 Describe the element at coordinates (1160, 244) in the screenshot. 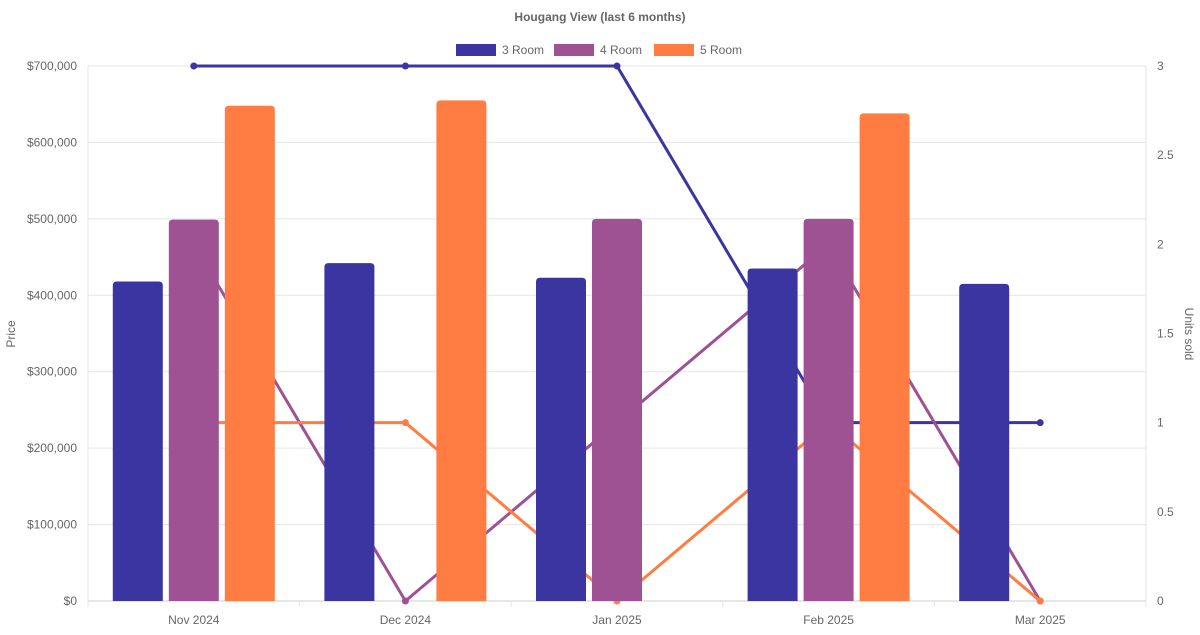

I see `y2-tick-label: 2` at that location.